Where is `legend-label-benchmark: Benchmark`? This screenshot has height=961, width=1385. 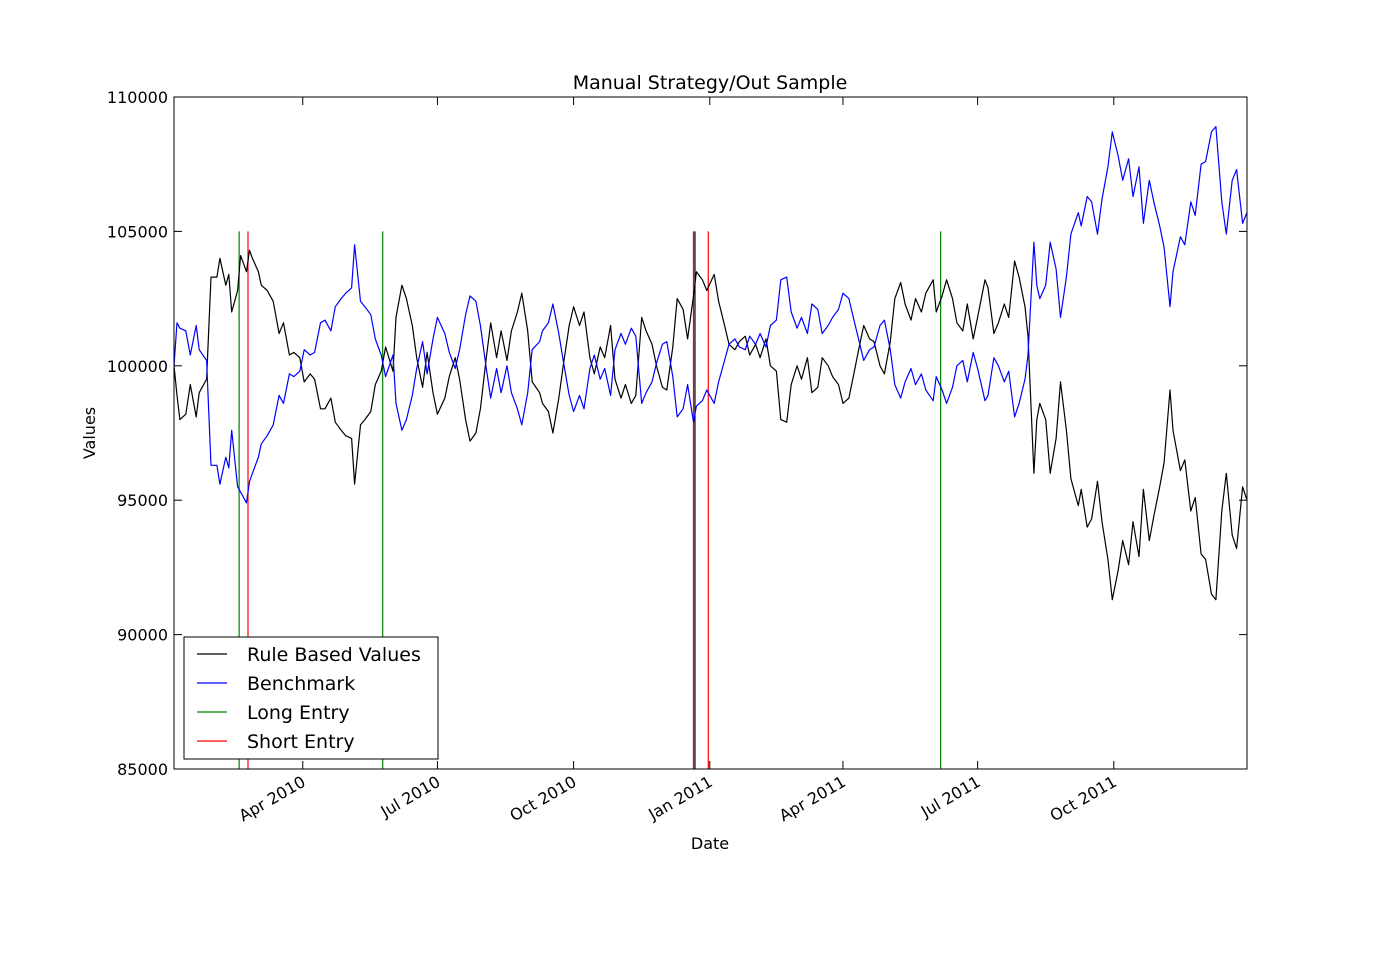
legend-label-benchmark: Benchmark is located at coordinates (301, 684).